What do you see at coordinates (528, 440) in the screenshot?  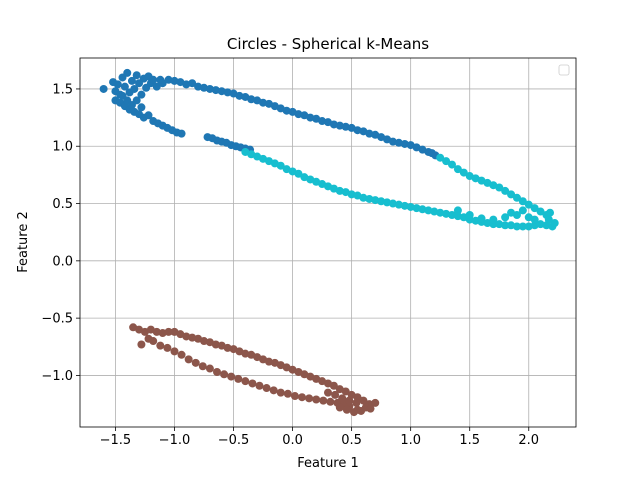 I see `x-tick-label: 2.0` at bounding box center [528, 440].